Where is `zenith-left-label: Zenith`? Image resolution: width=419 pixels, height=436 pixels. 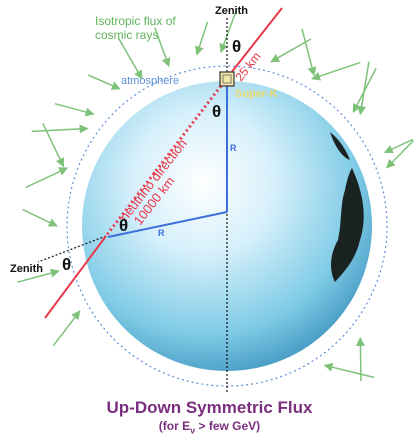 zenith-left-label: Zenith is located at coordinates (26, 269).